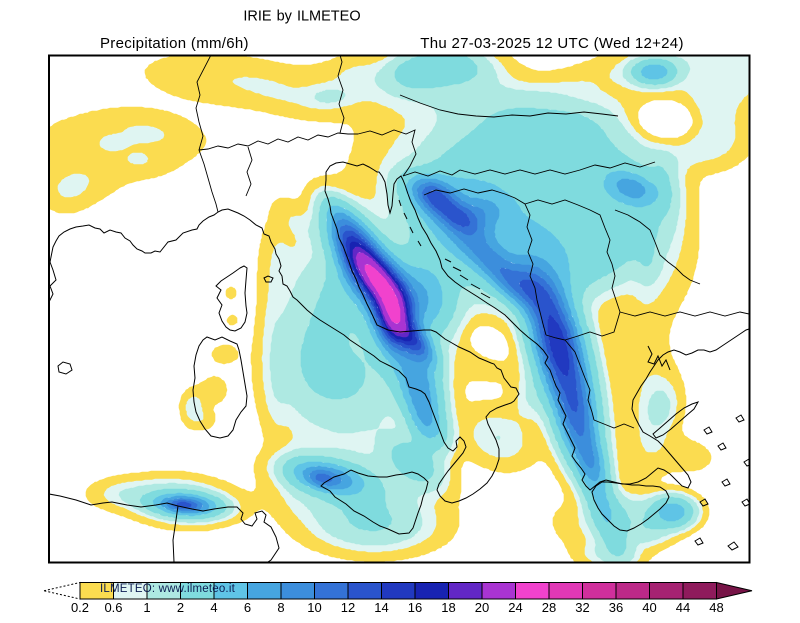  Describe the element at coordinates (683, 607) in the screenshot. I see `svg-text: 44` at that location.